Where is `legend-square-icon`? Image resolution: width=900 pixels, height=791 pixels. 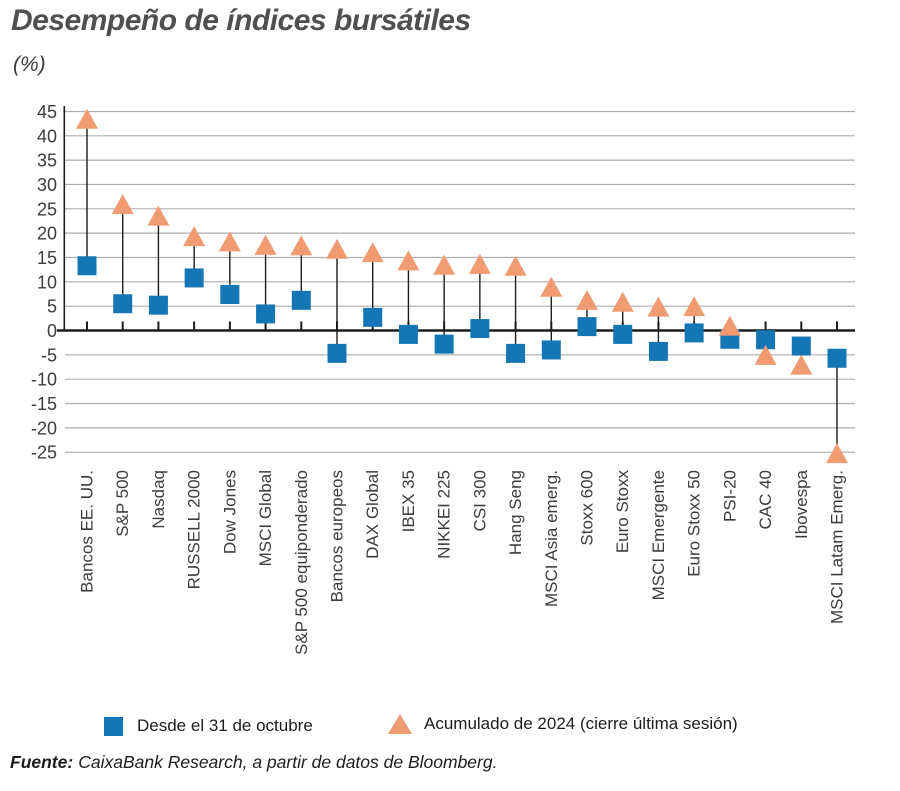 legend-square-icon is located at coordinates (113, 726).